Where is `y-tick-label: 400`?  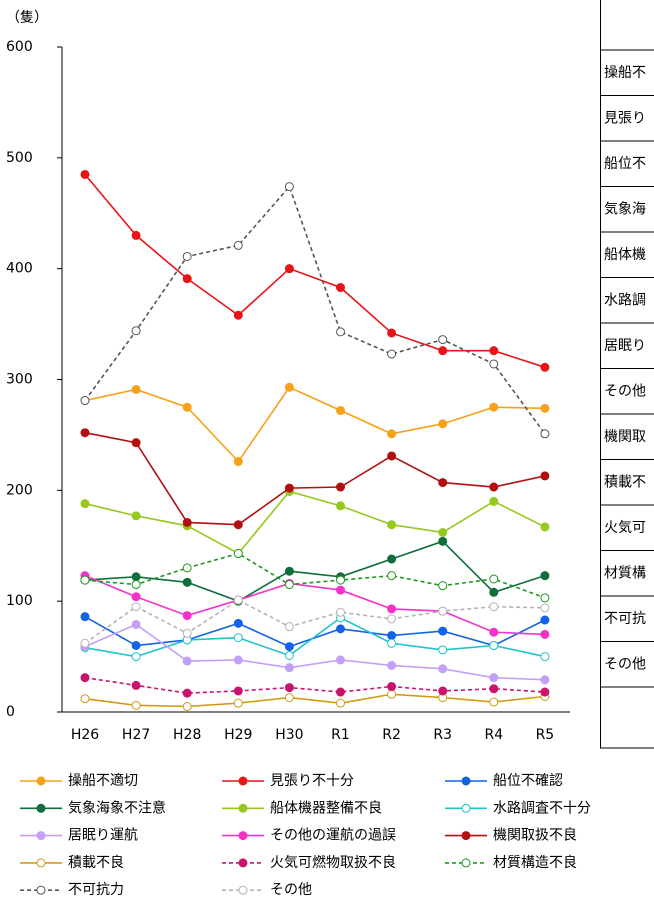 y-tick-label: 400 is located at coordinates (19, 269).